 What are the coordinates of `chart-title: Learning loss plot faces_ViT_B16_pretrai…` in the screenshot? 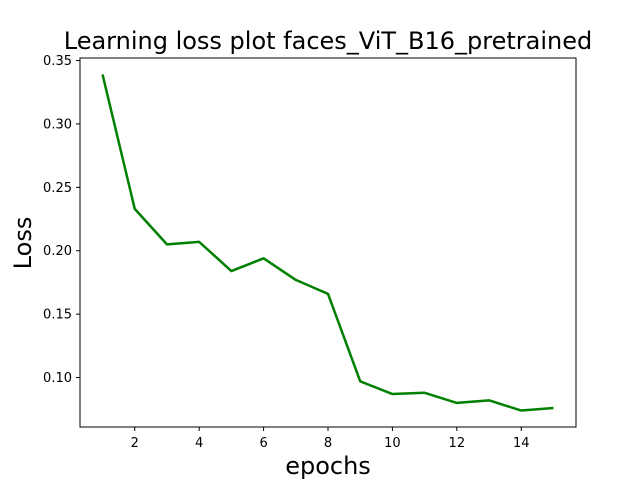 It's located at (328, 41).